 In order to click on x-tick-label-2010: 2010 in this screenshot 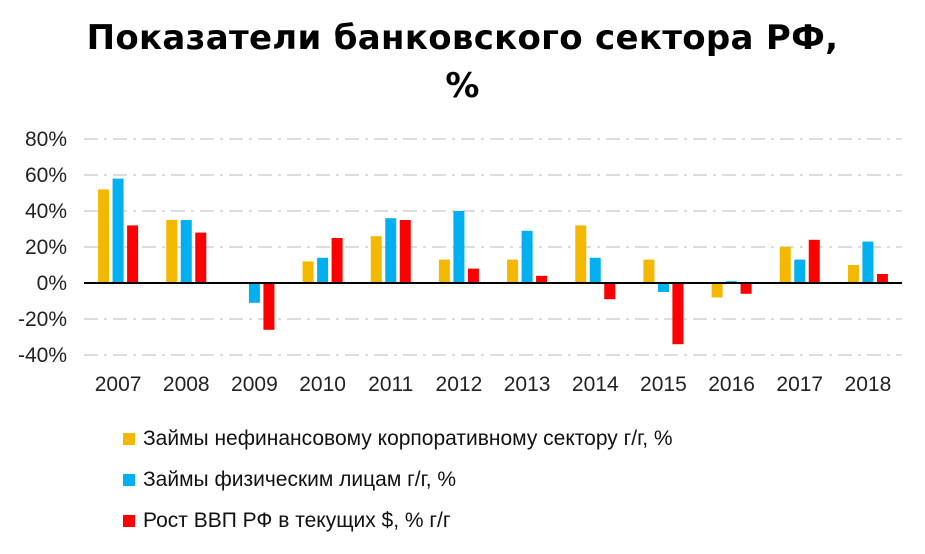, I will do `click(322, 384)`.